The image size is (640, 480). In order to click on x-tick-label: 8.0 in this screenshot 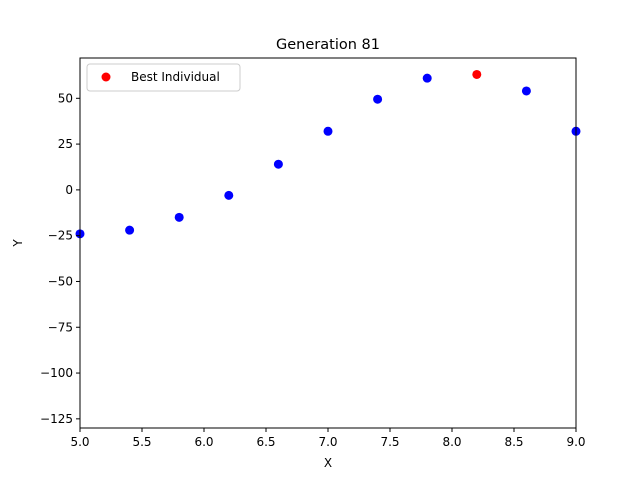, I will do `click(451, 442)`.